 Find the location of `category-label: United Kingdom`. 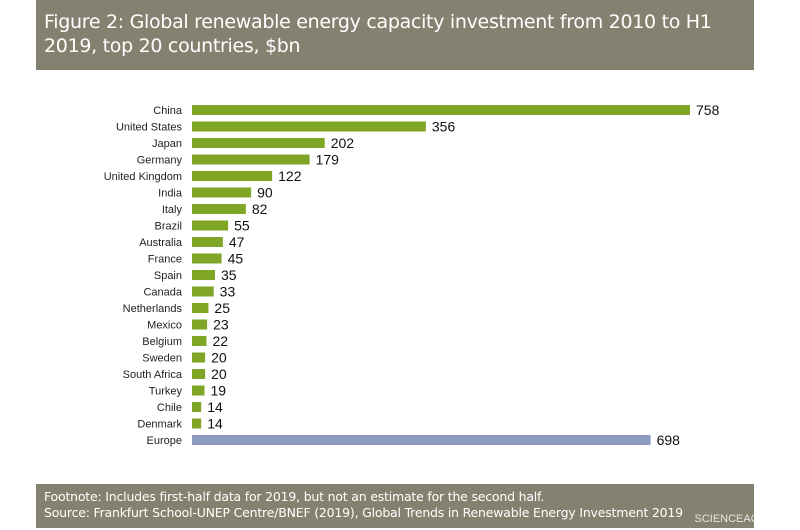

category-label: United Kingdom is located at coordinates (143, 177).